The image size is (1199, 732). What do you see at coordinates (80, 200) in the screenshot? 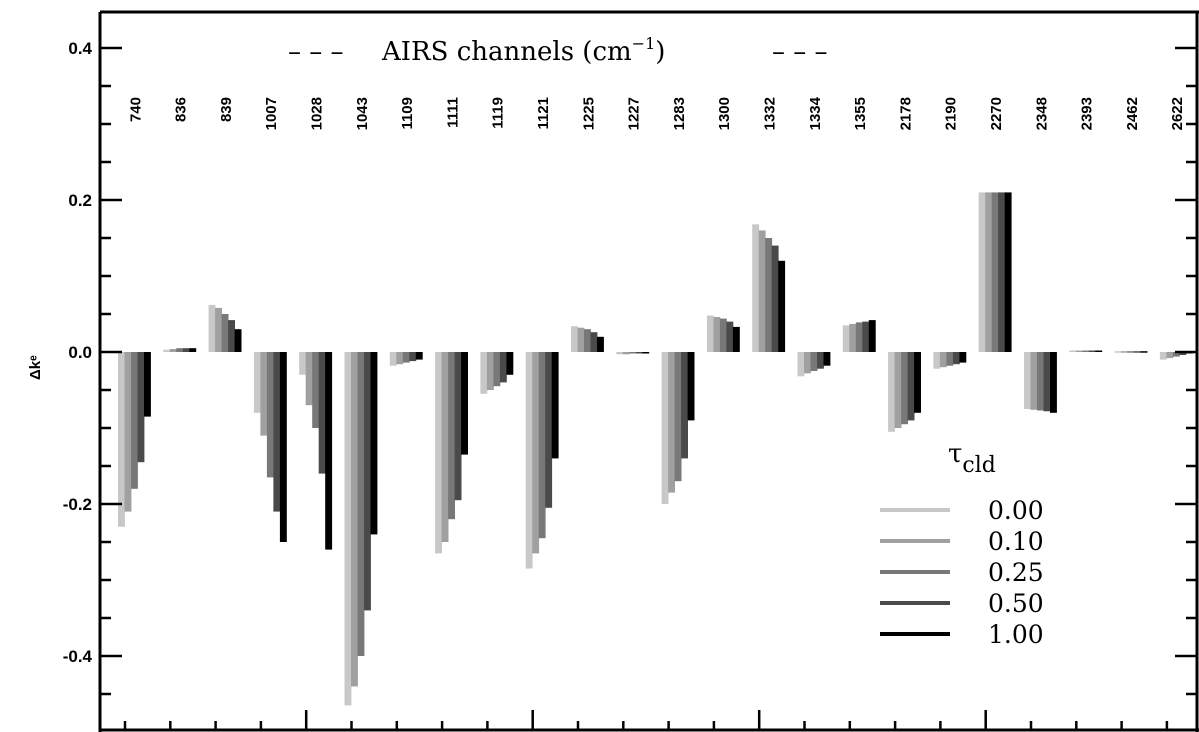
I see `y-tick-label: 0.2` at bounding box center [80, 200].